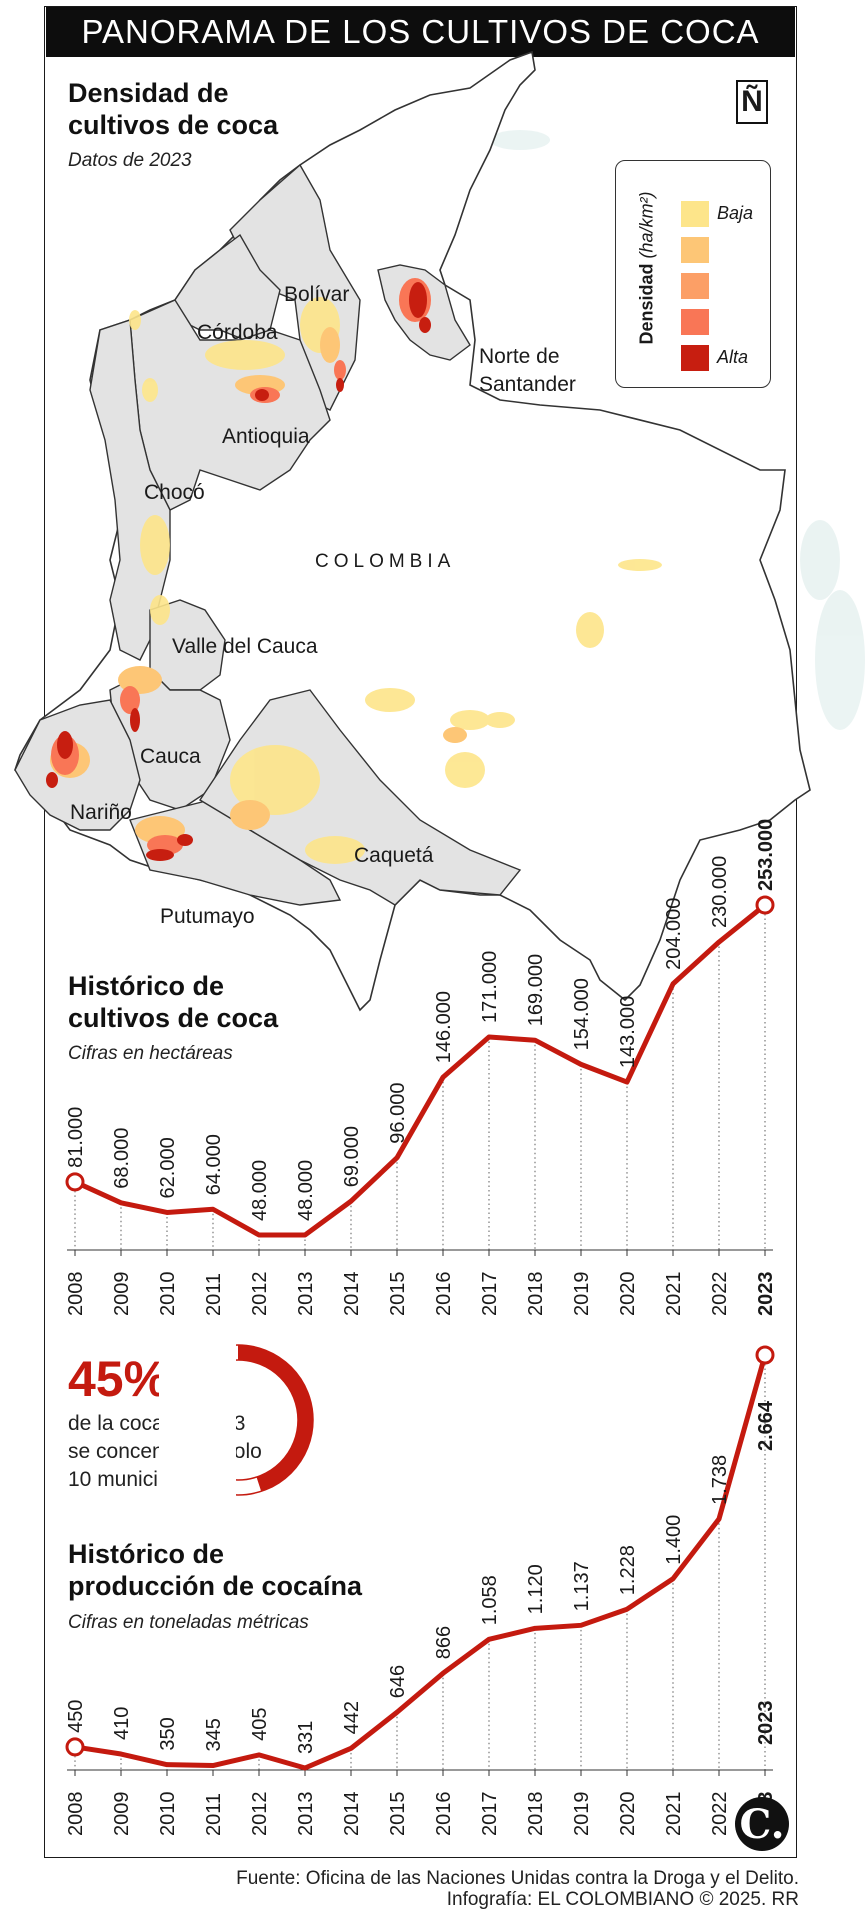 The height and width of the screenshot is (1913, 866). I want to click on label-cordoba: Córdoba, so click(237, 332).